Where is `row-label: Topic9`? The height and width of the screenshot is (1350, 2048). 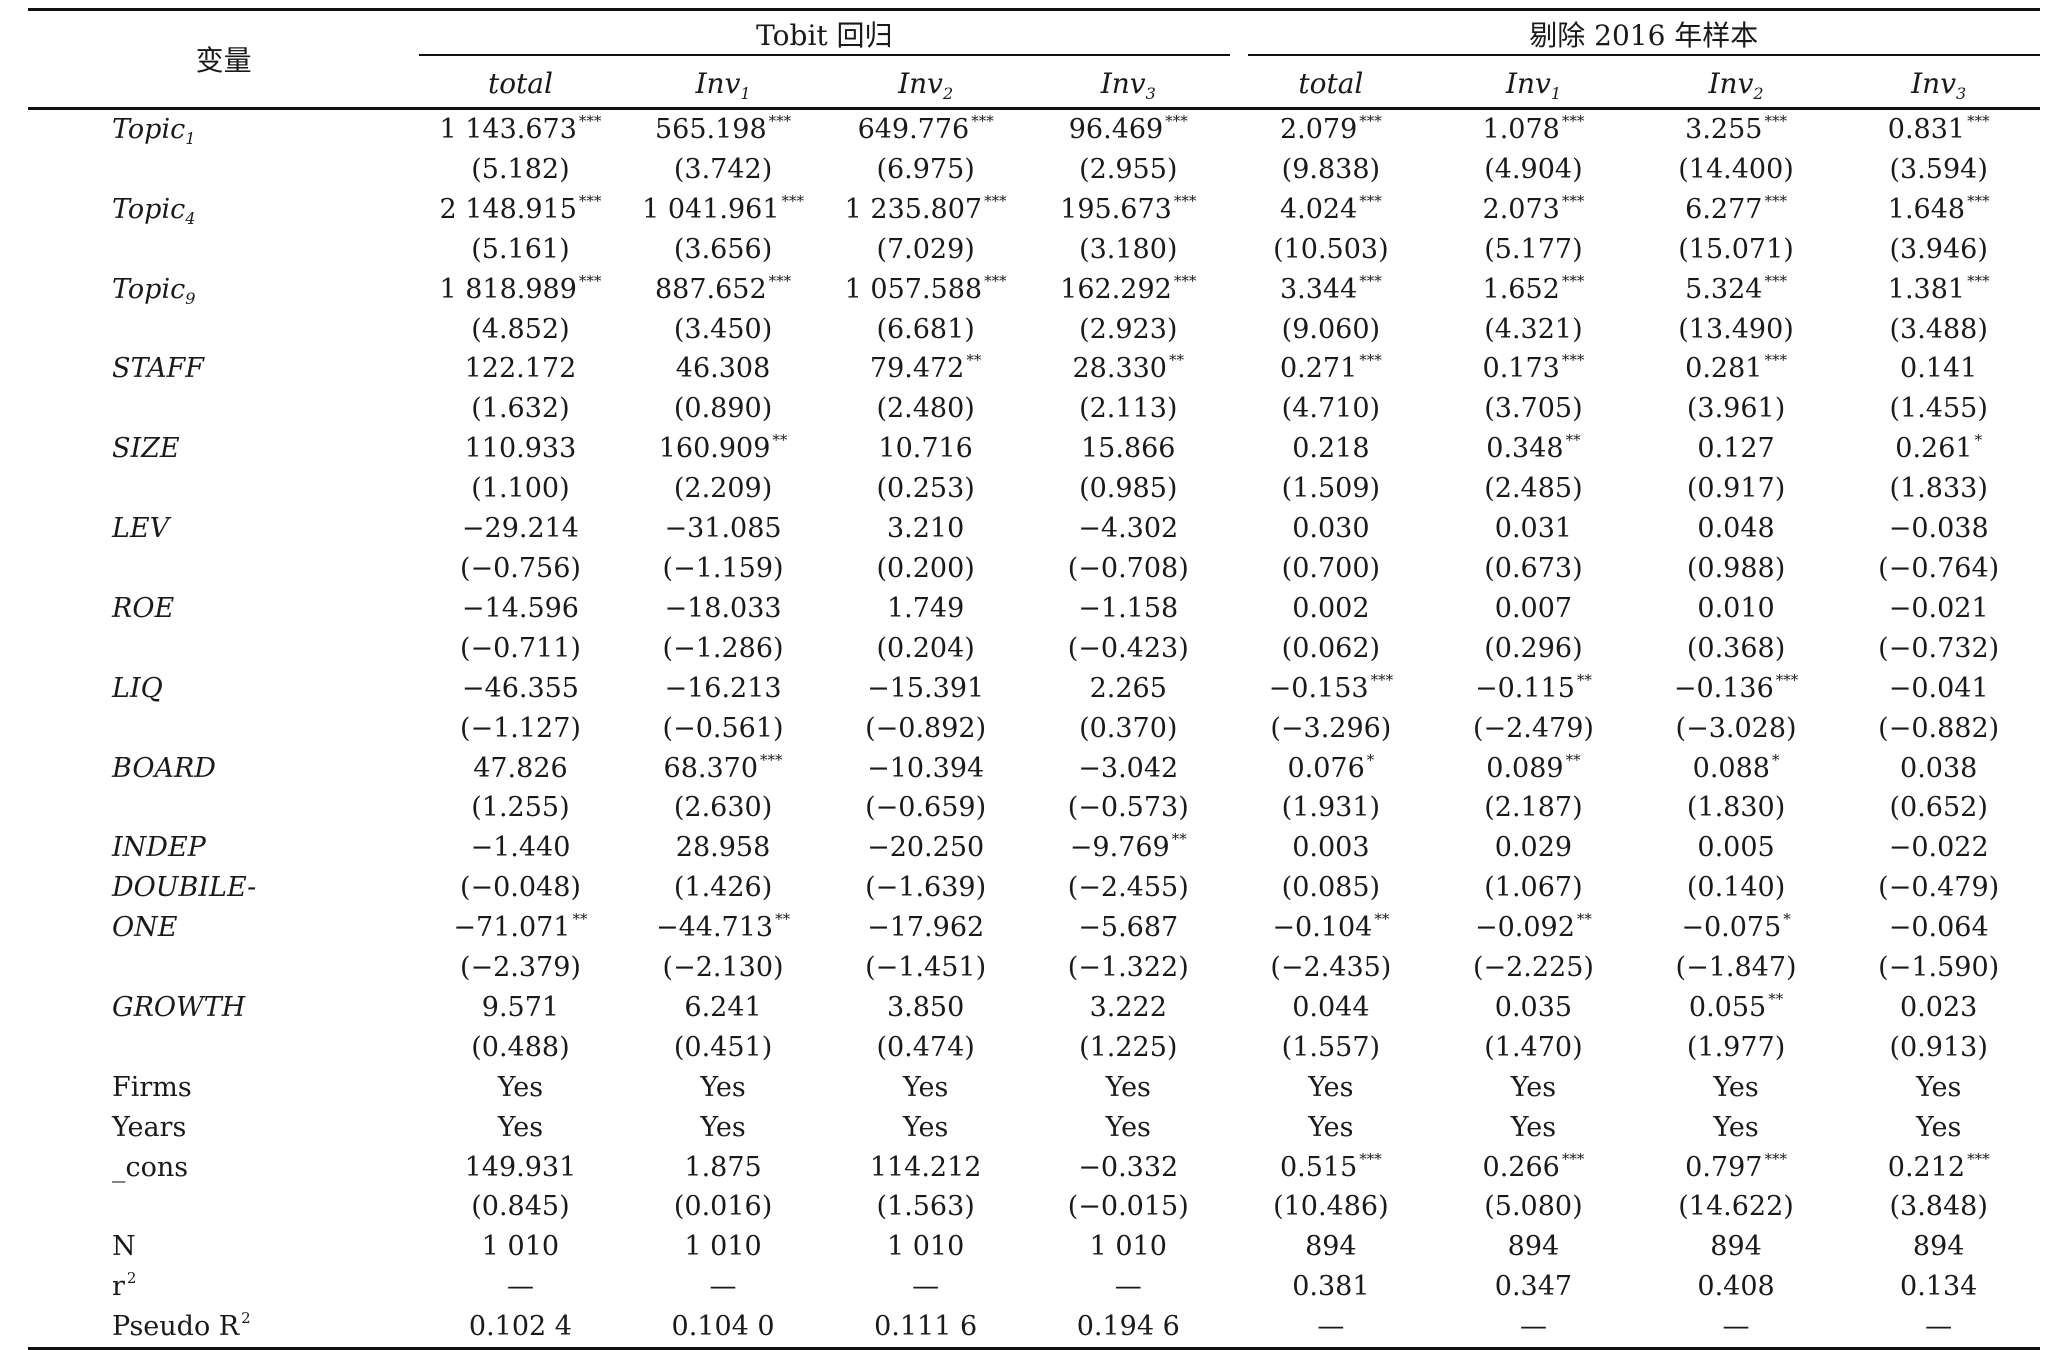 row-label: Topic9 is located at coordinates (223, 290).